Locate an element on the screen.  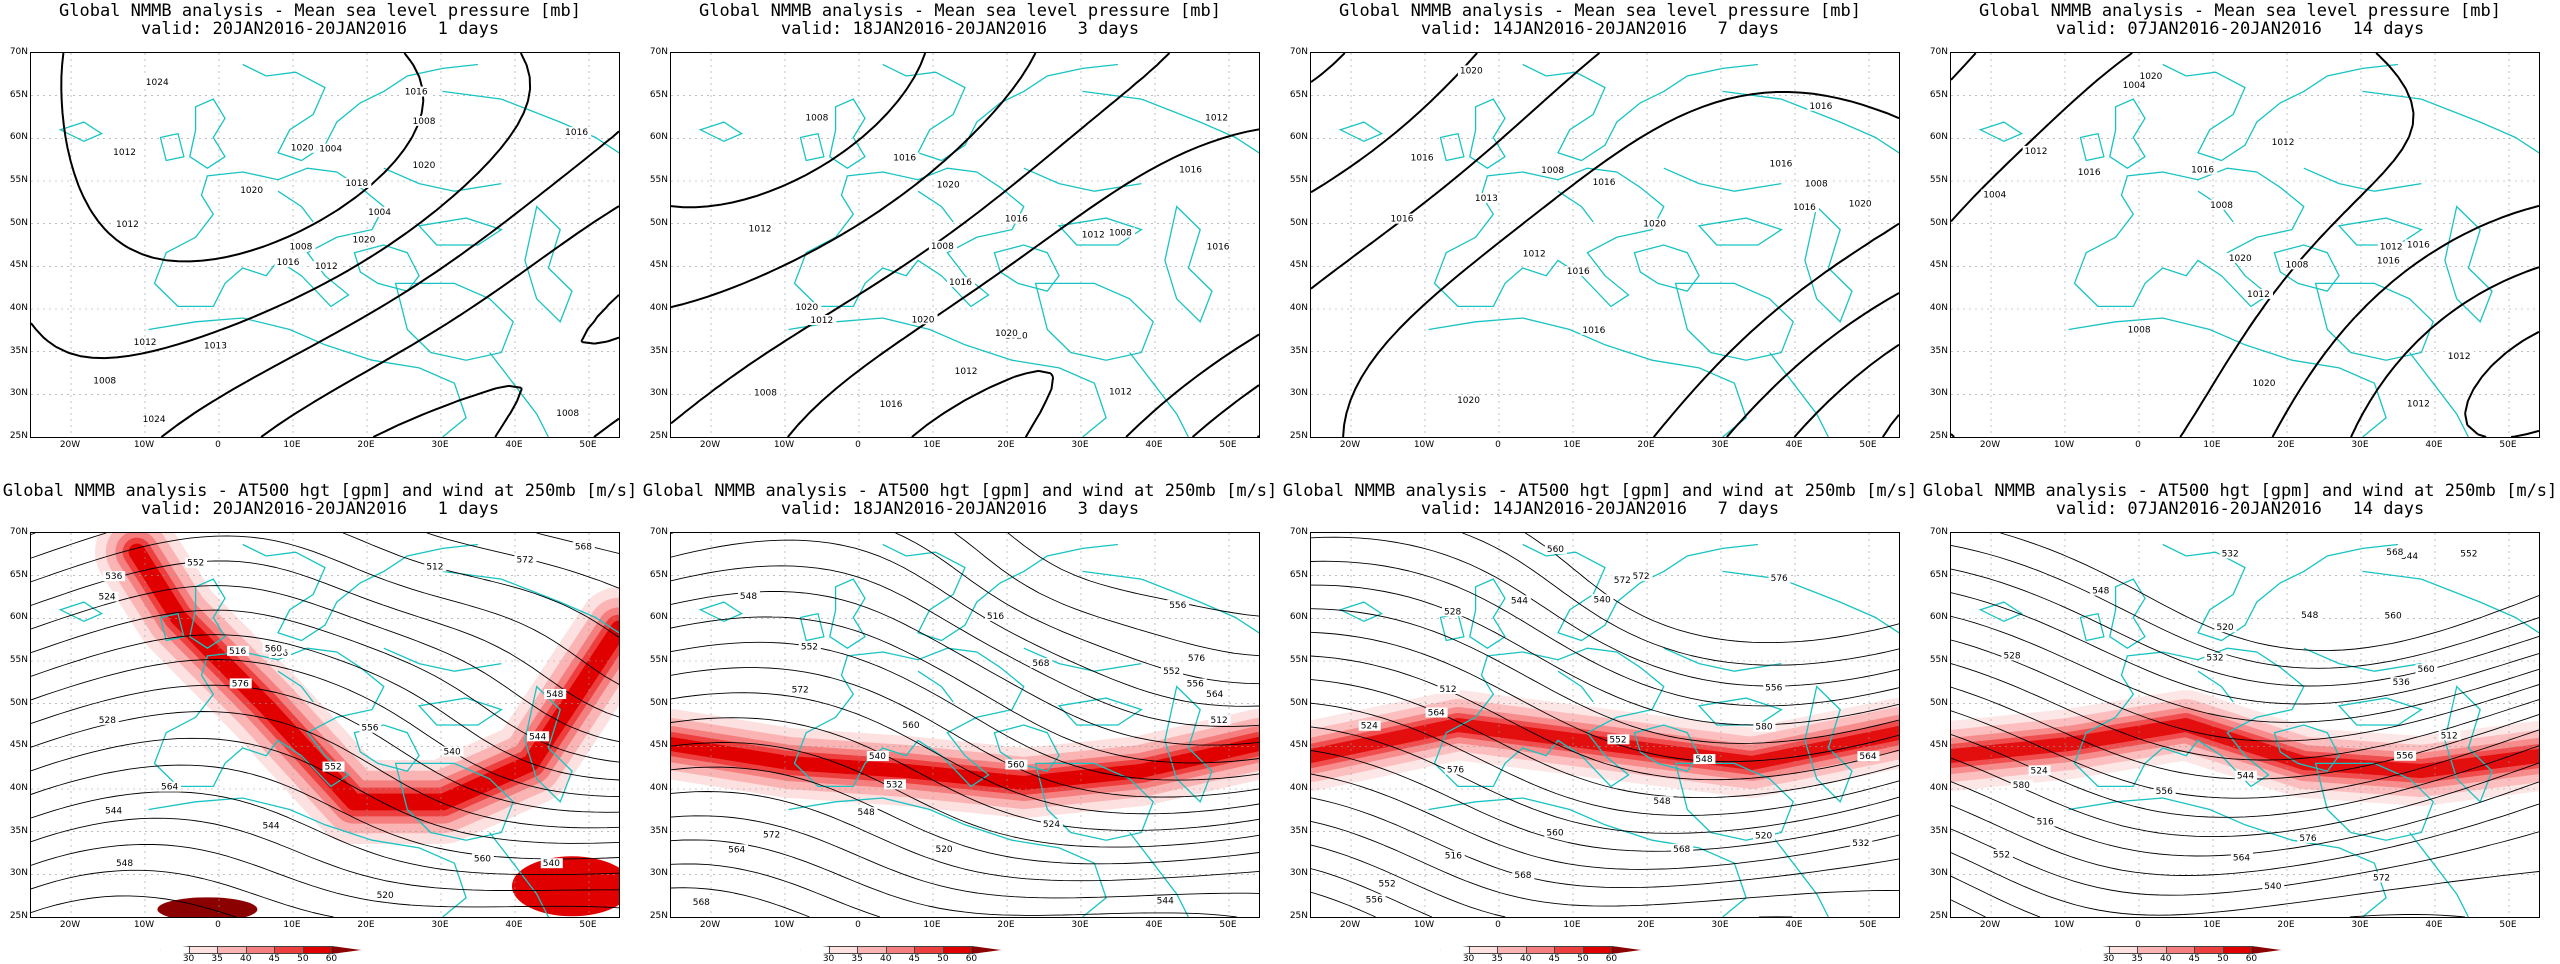
lat-tick-label: 70N is located at coordinates (658, 532).